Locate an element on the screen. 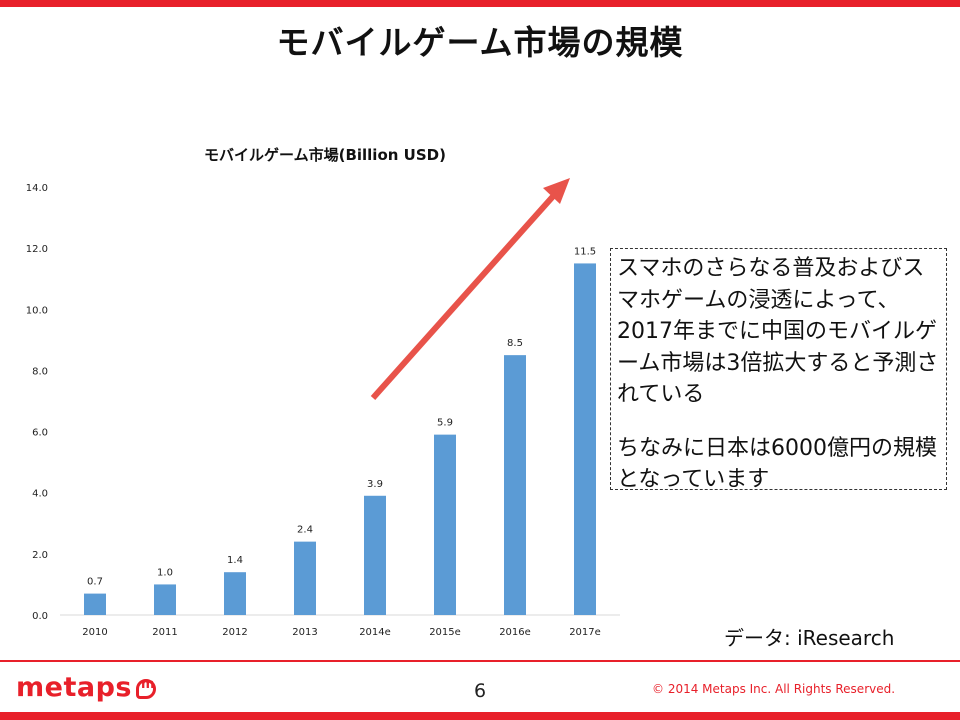 The image size is (960, 720). x-tick-label: 2016e is located at coordinates (515, 632).